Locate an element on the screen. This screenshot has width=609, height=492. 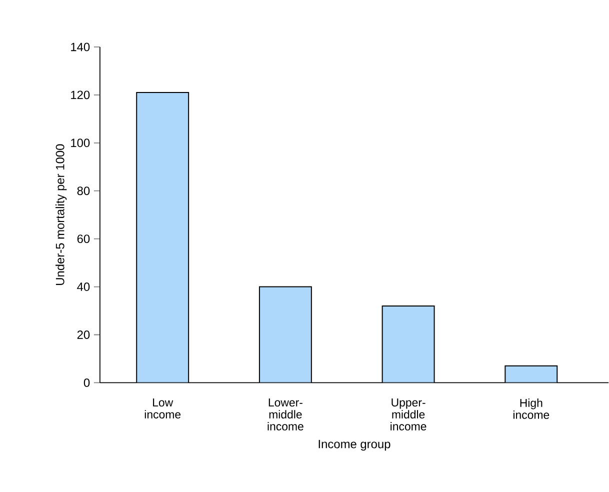
y-tick-label: 120 is located at coordinates (80, 95).